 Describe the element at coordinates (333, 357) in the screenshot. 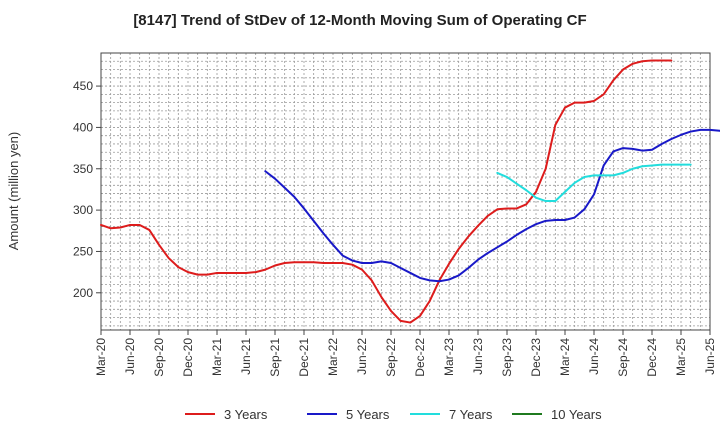

I see `x-tick-label: Mar-22` at that location.